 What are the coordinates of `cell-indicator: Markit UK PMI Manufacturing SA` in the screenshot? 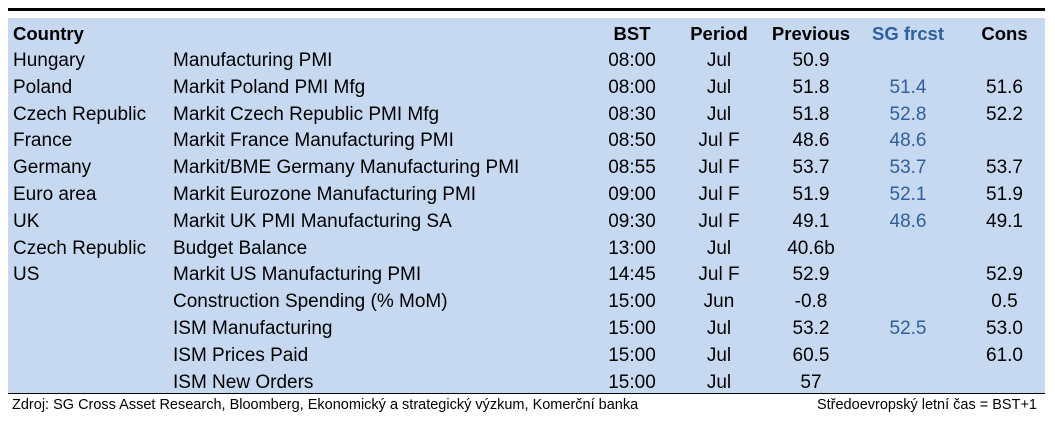 It's located at (312, 221).